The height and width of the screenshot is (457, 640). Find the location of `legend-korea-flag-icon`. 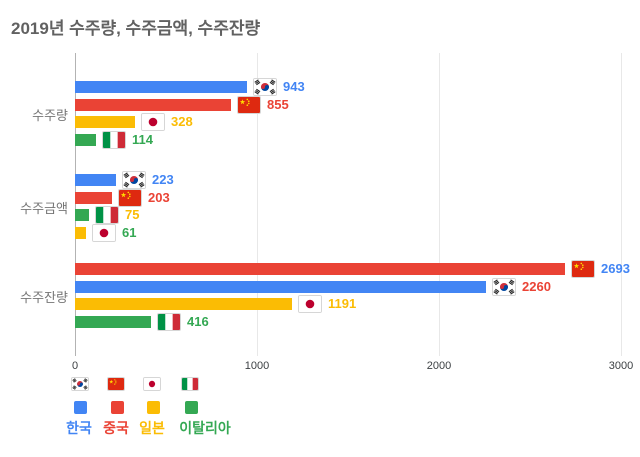

legend-korea-flag-icon is located at coordinates (80, 384).